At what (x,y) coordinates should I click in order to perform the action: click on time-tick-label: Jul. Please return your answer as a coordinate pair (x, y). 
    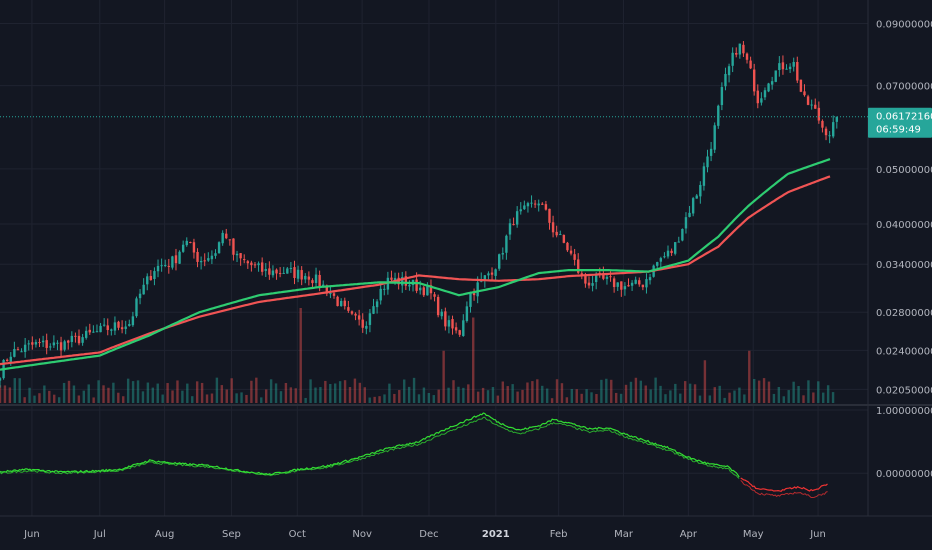
    Looking at the image, I should click on (99, 534).